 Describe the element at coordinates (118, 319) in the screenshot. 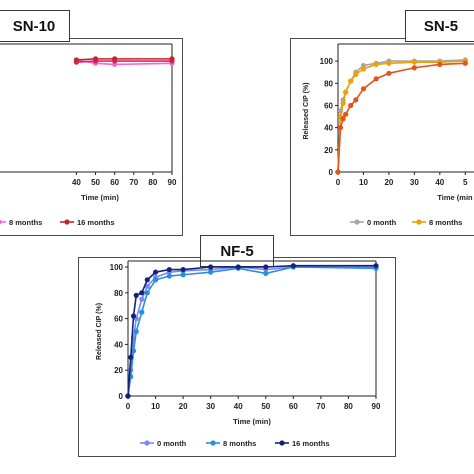

I see `y-tick-label: 60` at that location.